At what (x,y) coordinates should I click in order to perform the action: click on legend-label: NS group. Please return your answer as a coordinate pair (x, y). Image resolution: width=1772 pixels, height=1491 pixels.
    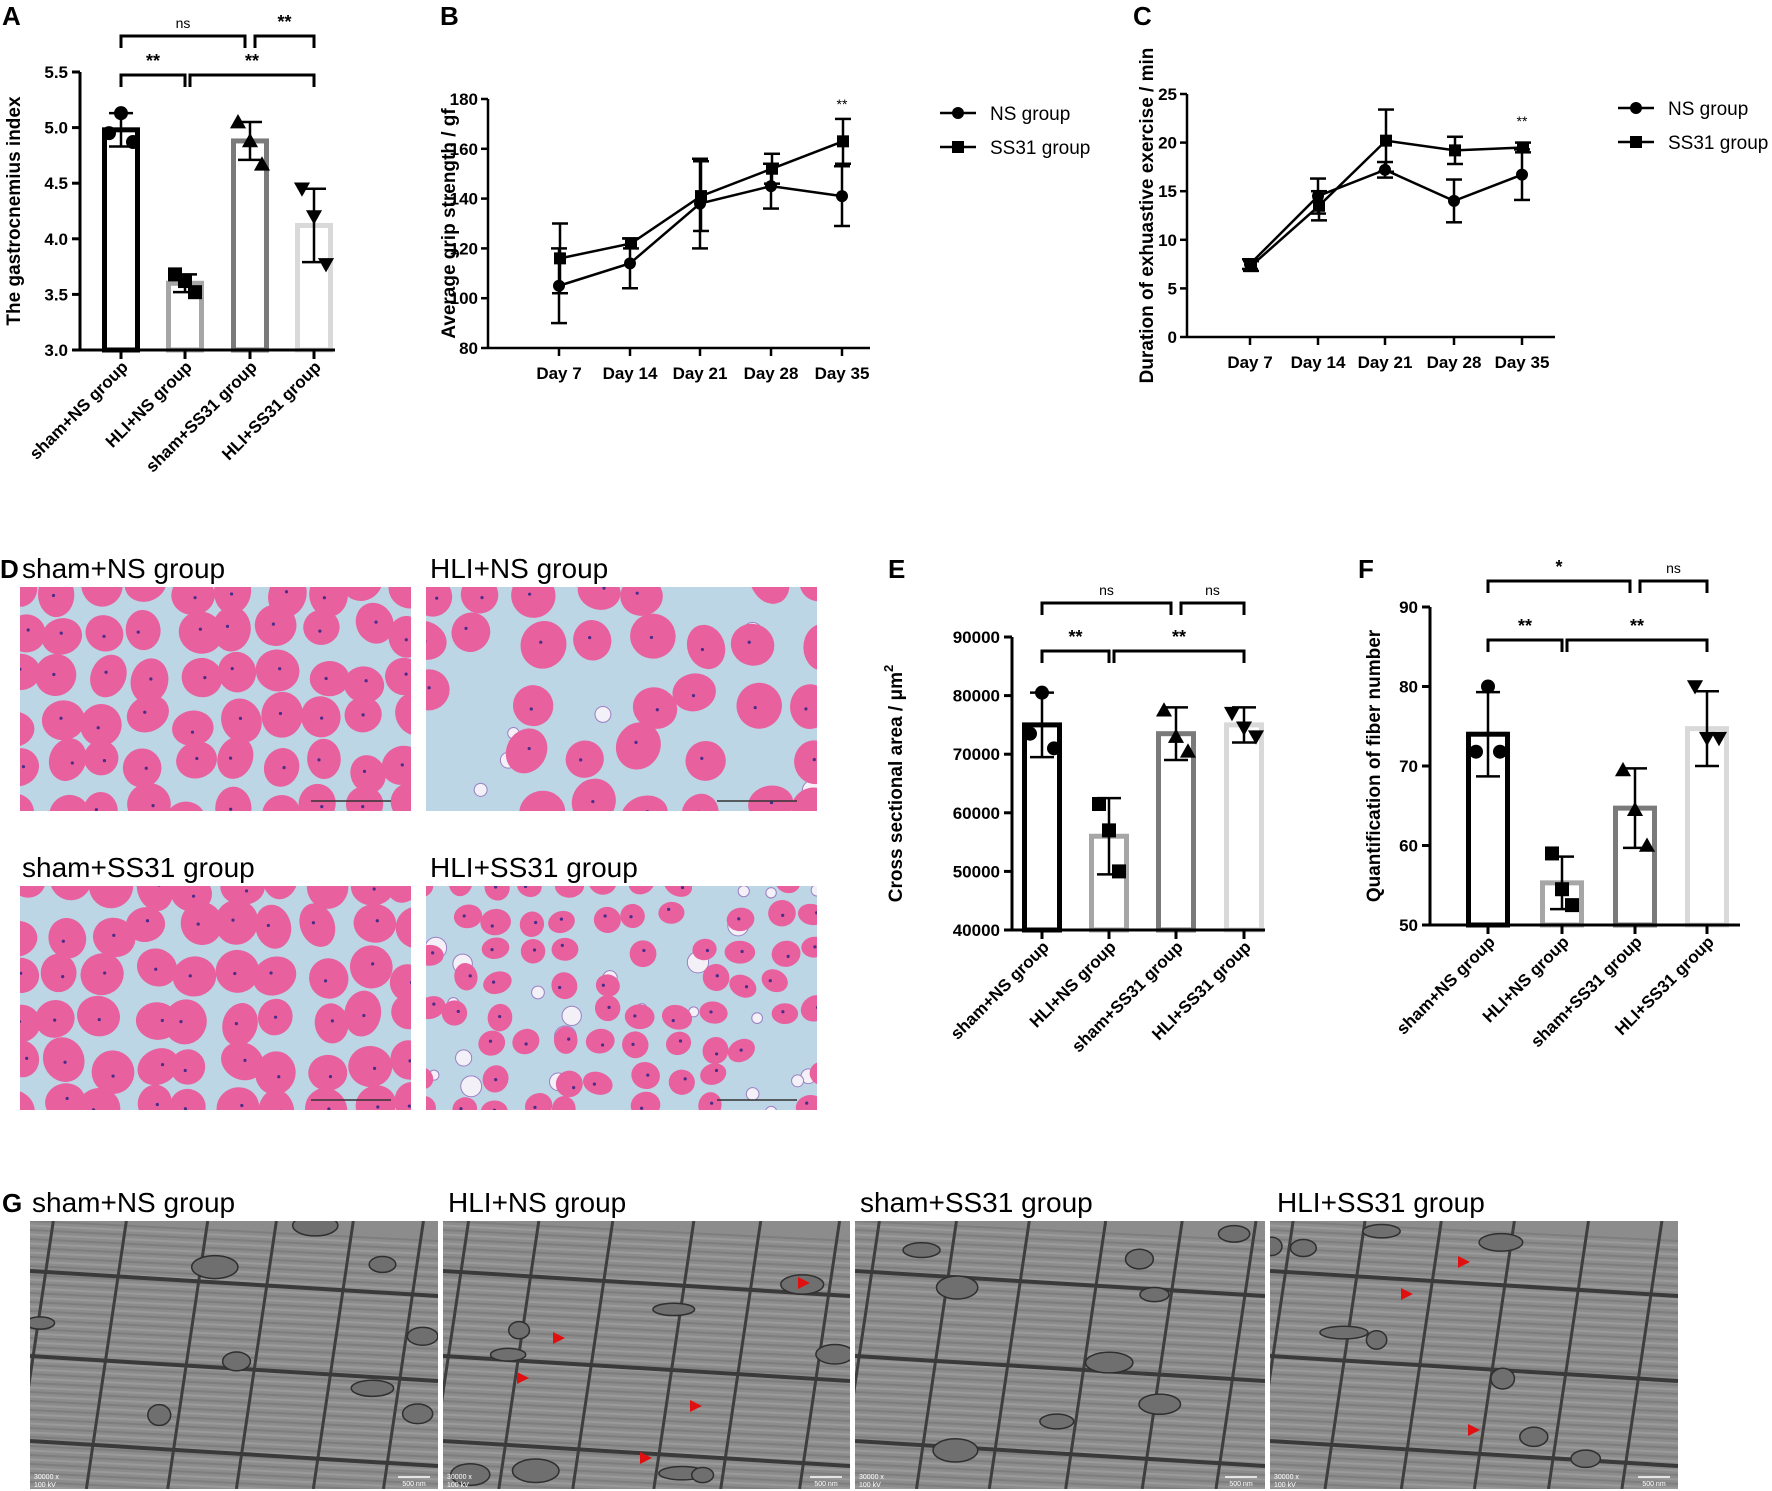
    Looking at the image, I should click on (1708, 109).